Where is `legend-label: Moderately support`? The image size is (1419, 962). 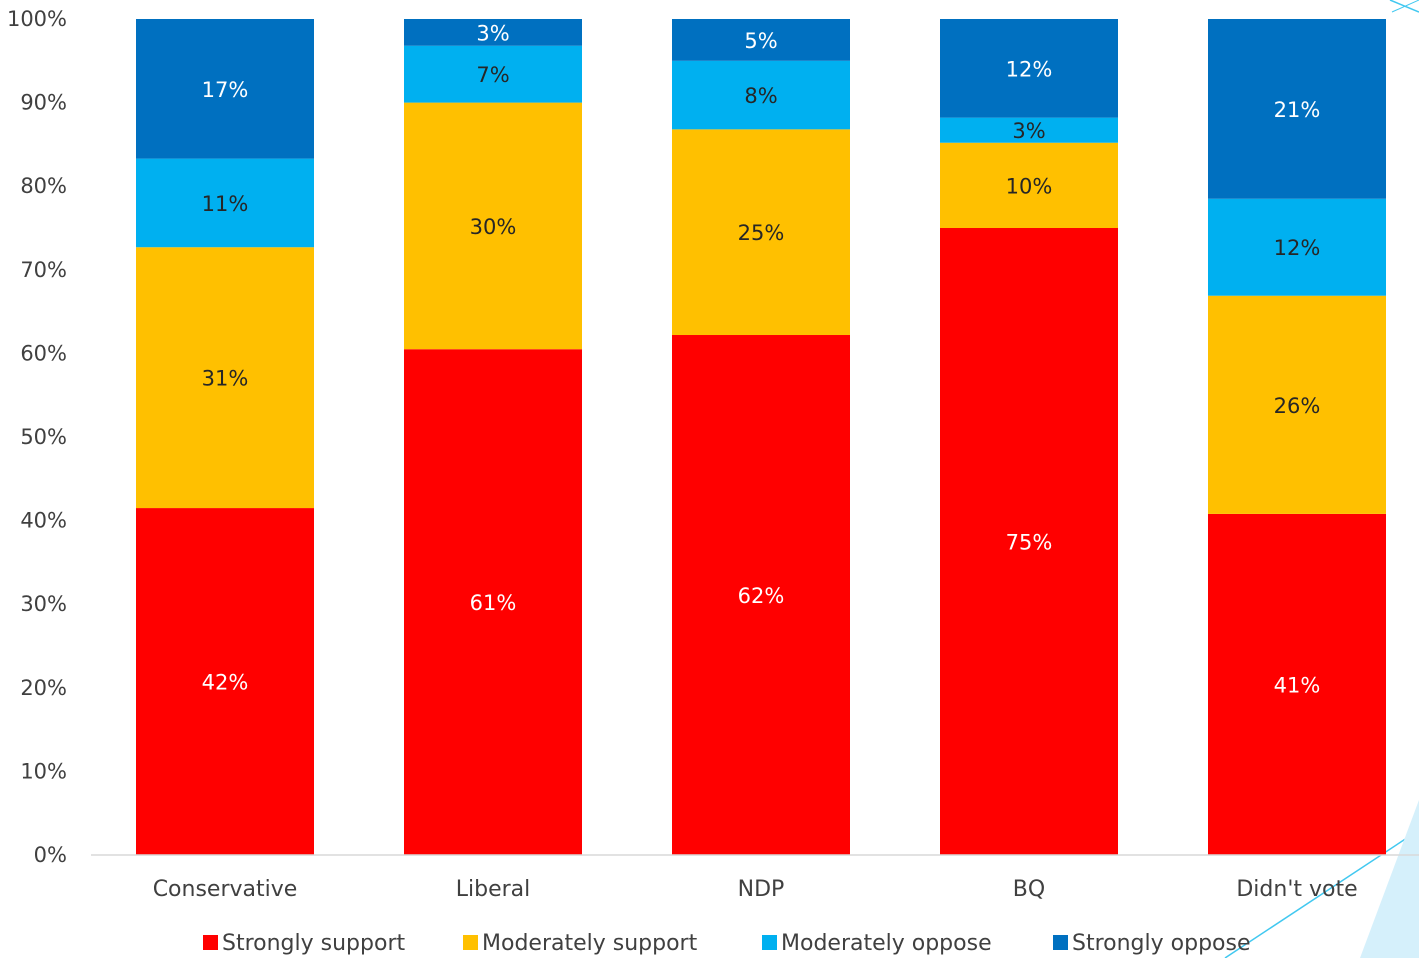 legend-label: Moderately support is located at coordinates (590, 943).